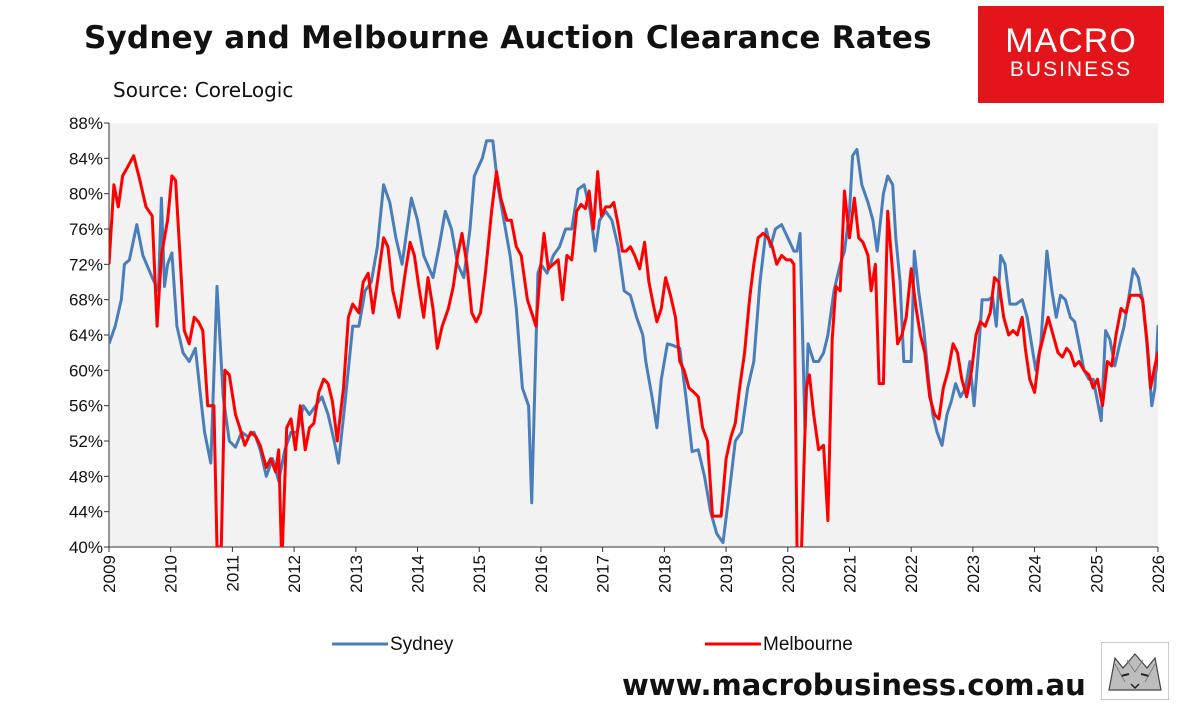  Describe the element at coordinates (1035, 574) in the screenshot. I see `x-tick-label: 2024` at that location.